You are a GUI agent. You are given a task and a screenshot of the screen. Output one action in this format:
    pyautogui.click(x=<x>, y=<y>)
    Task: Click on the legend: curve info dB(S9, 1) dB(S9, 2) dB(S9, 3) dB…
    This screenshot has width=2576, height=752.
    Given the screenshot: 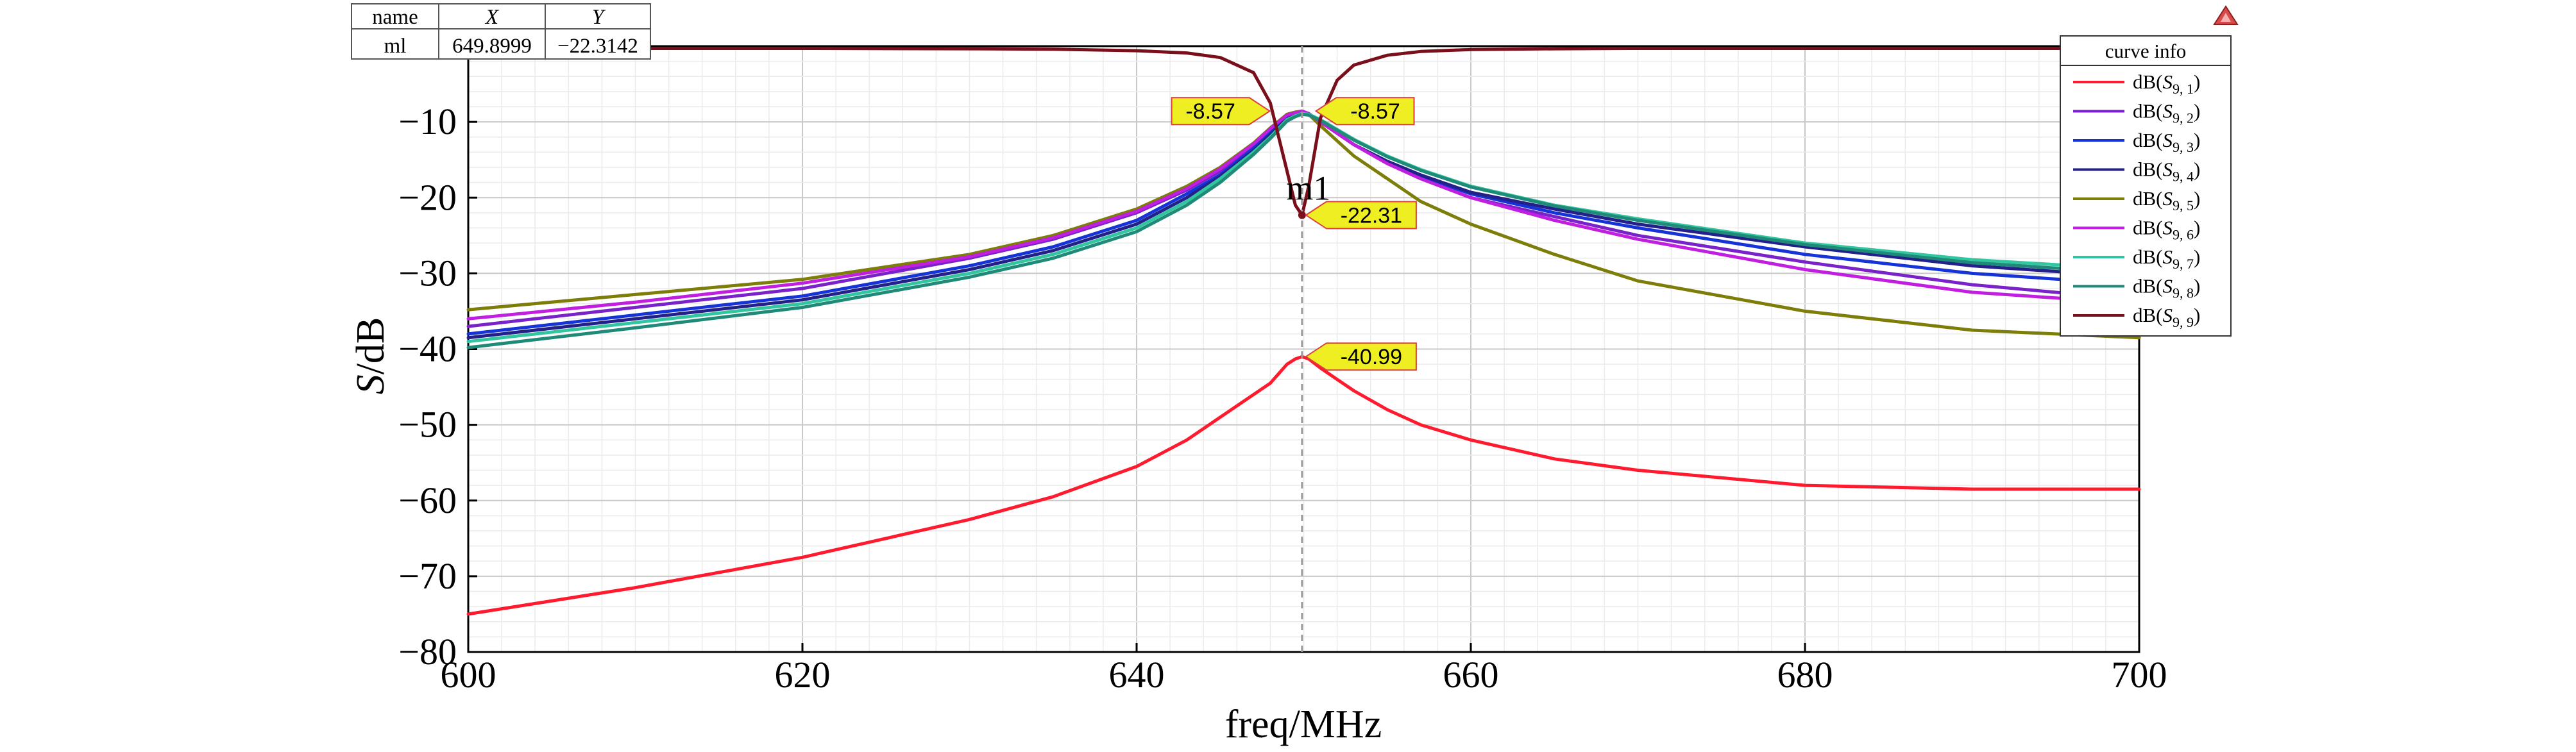 What is the action you would take?
    pyautogui.click(x=2146, y=186)
    